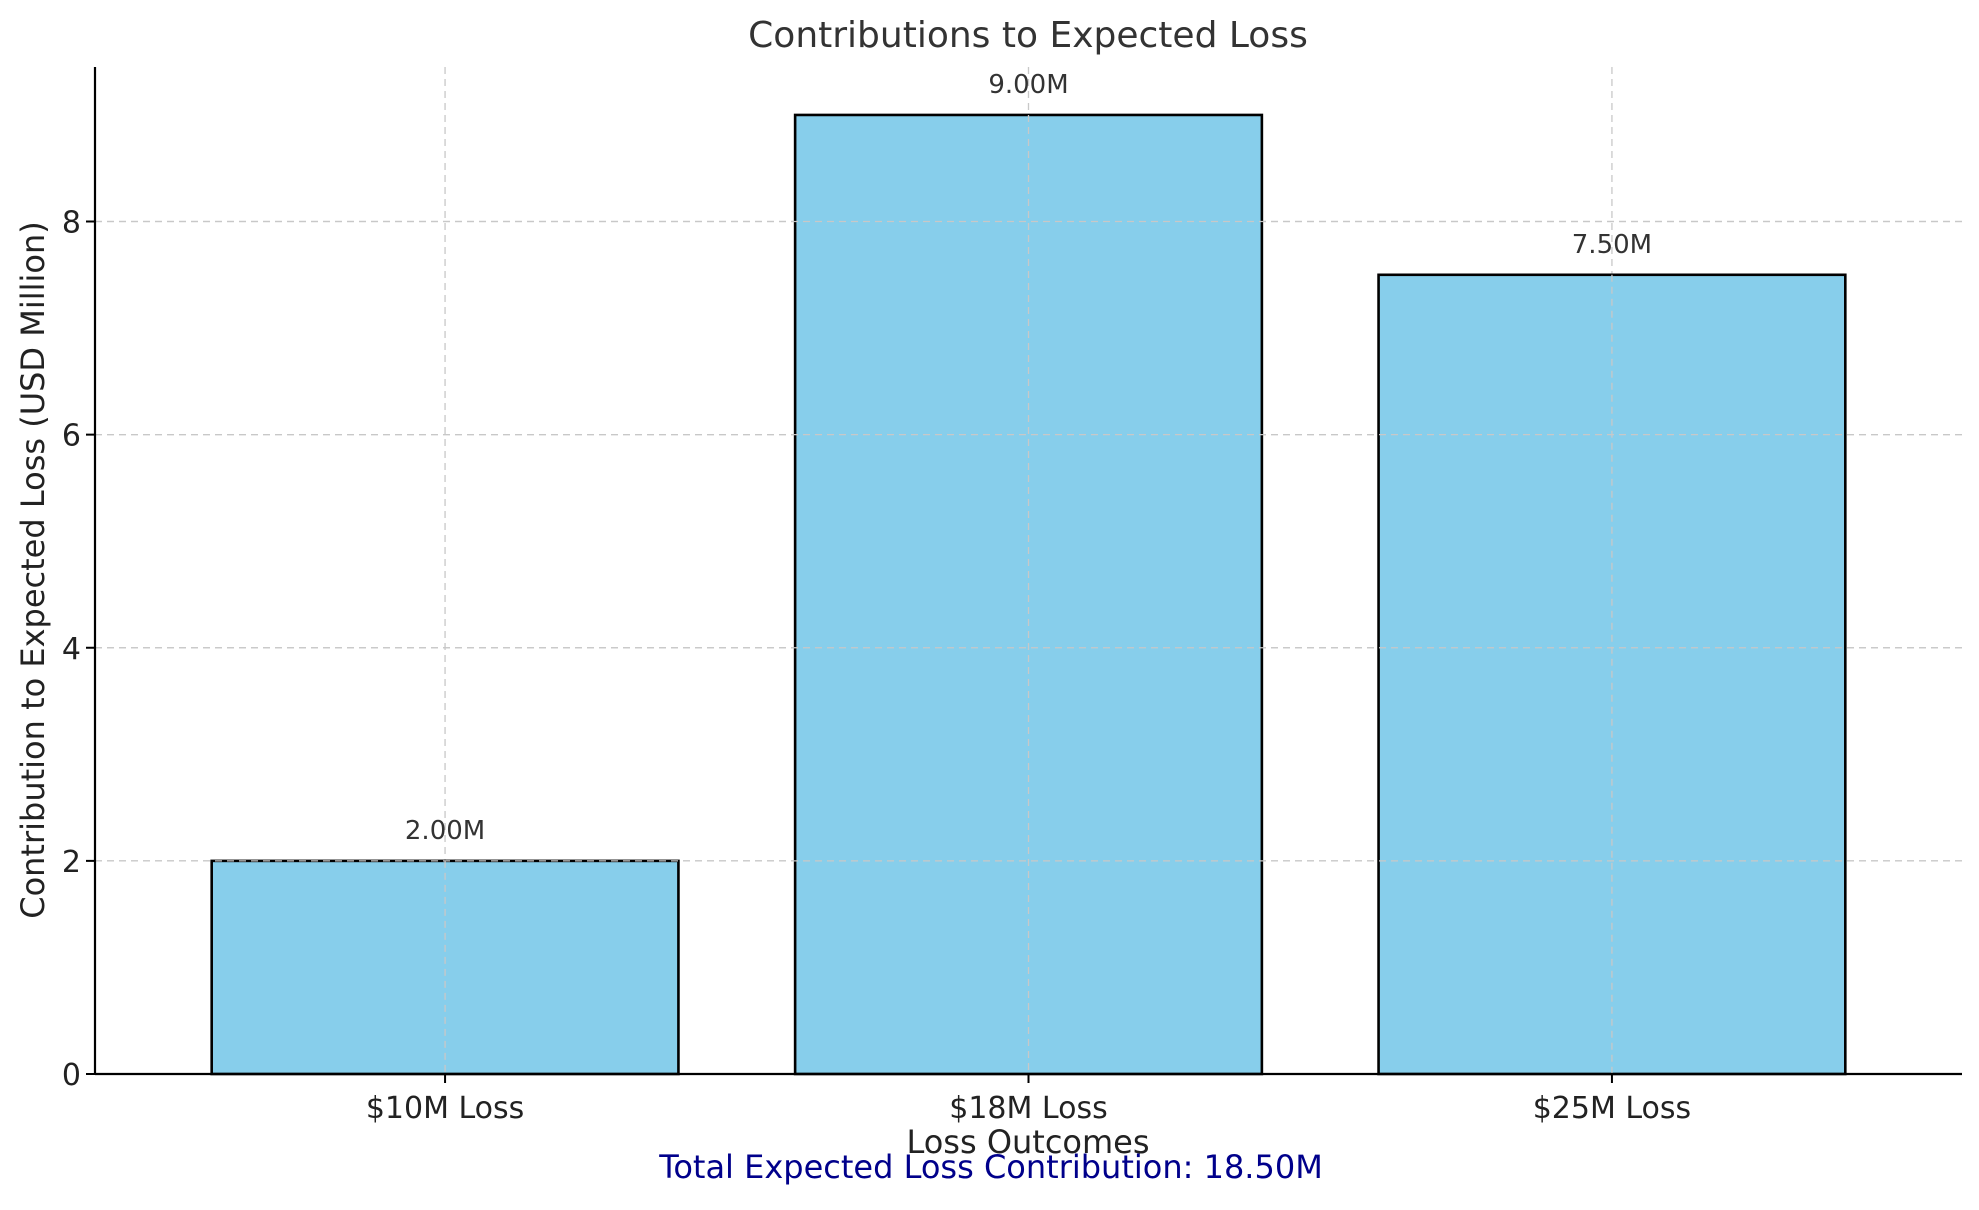  Describe the element at coordinates (445, 1108) in the screenshot. I see `x-tick-label: $10M Loss` at that location.